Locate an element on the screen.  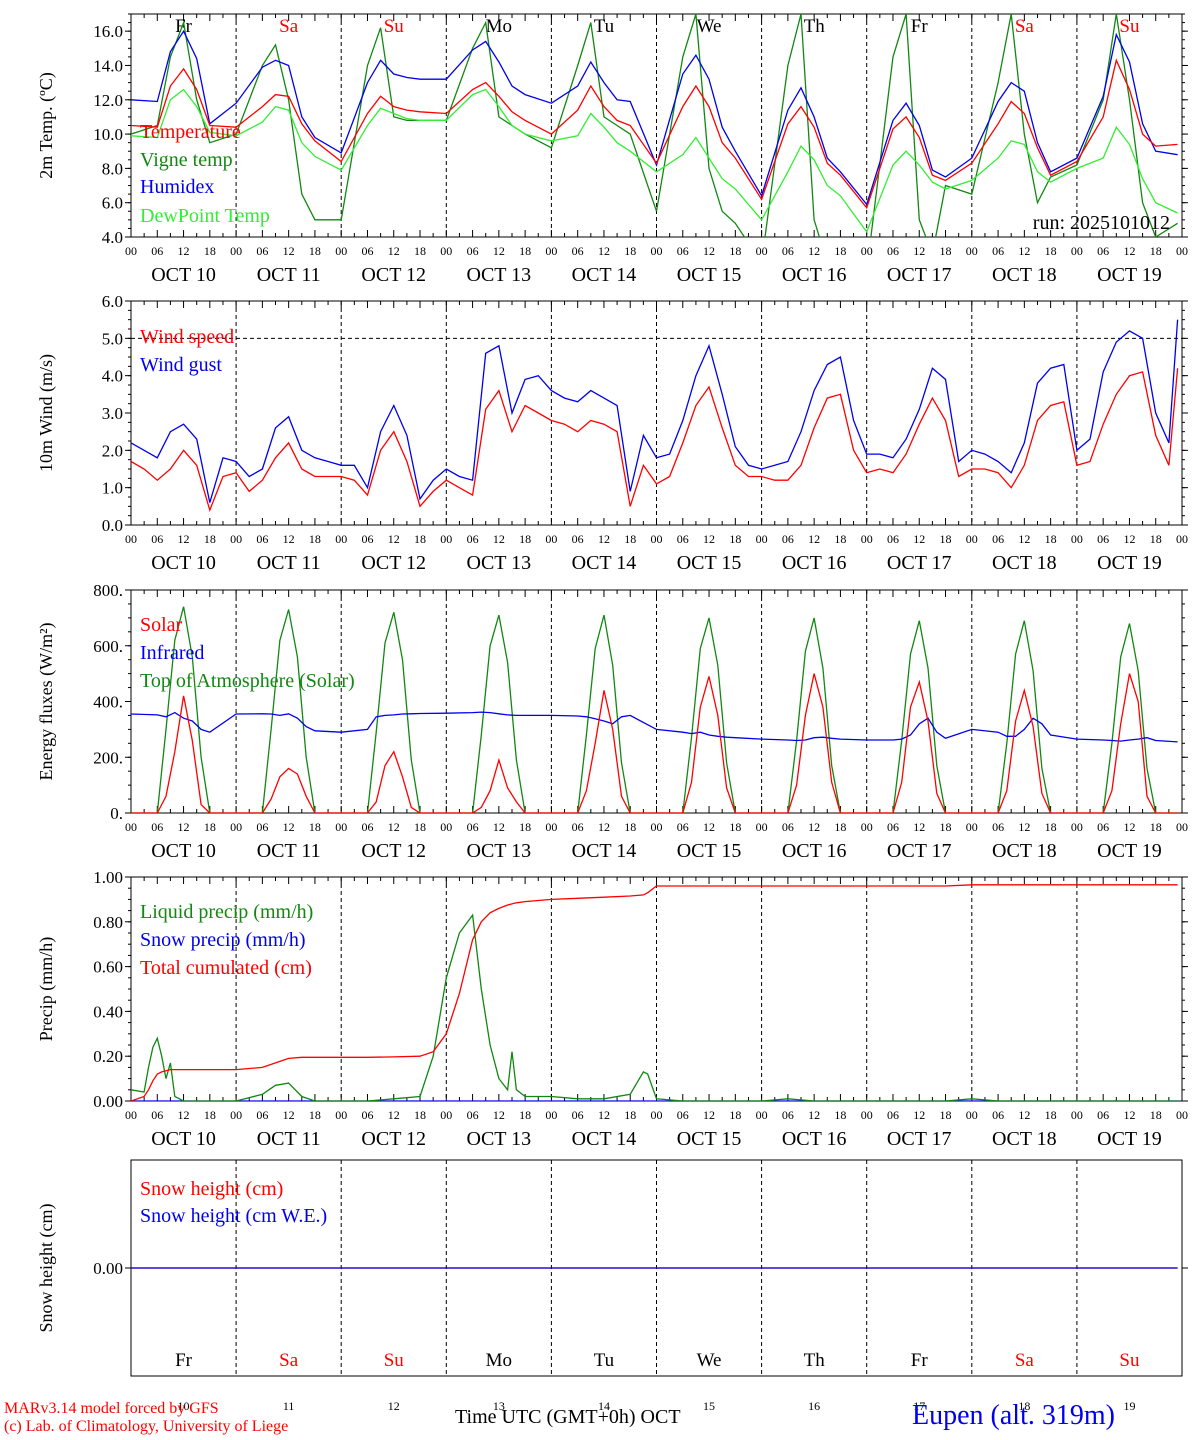
date-label: OCT 12 is located at coordinates (393, 1139).